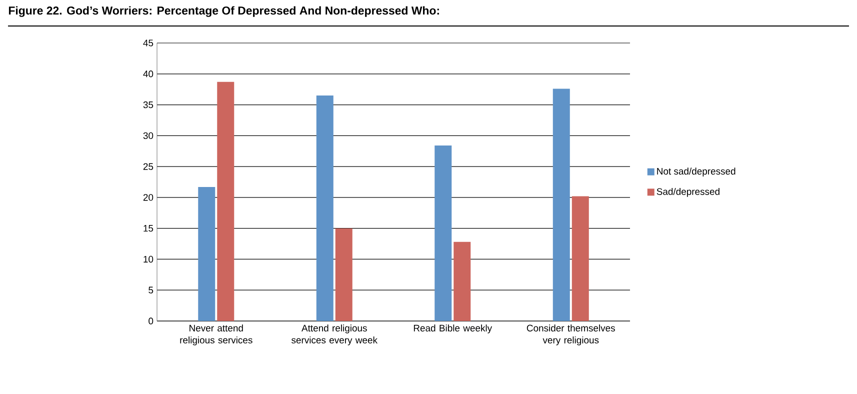 This screenshot has width=857, height=394. I want to click on y-tick-label: 35, so click(148, 104).